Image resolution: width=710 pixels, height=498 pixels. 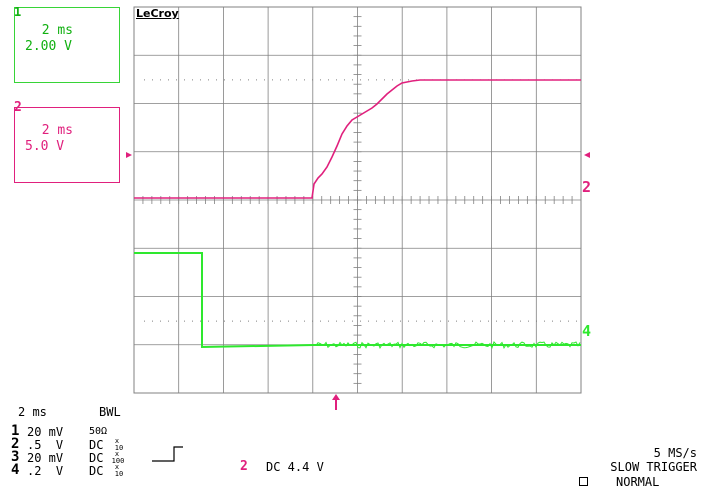 What do you see at coordinates (583, 481) in the screenshot?
I see `trigger-mode-checkbox` at bounding box center [583, 481].